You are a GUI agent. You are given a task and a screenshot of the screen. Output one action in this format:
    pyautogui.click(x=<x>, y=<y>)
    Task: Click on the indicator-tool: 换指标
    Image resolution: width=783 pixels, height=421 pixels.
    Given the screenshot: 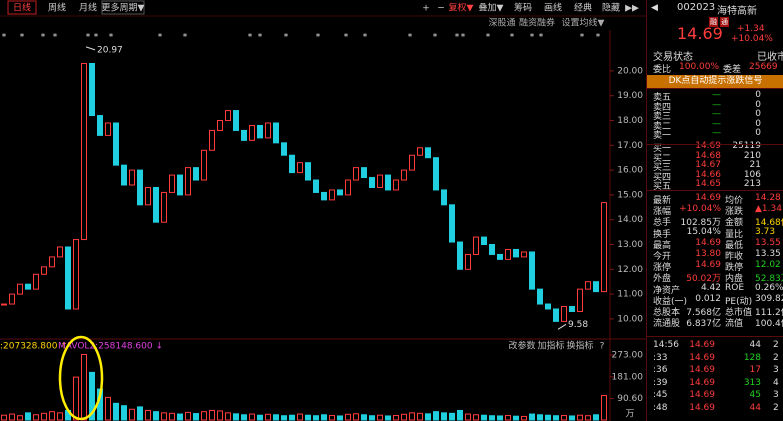 What is the action you would take?
    pyautogui.click(x=579, y=346)
    